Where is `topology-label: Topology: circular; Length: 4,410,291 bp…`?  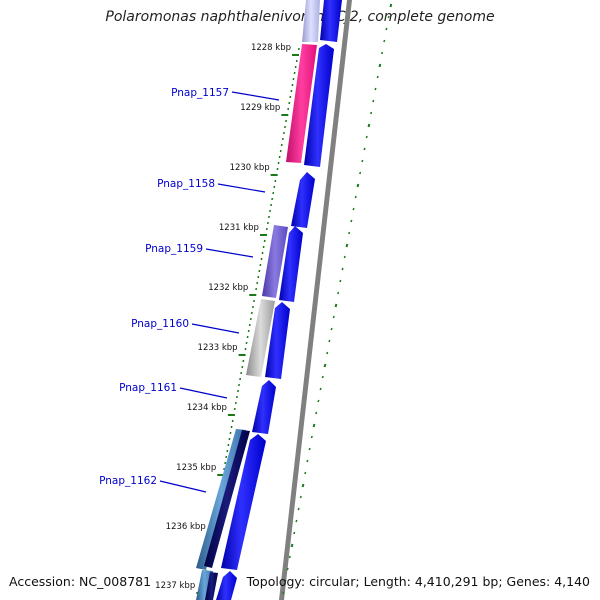 topology-label: Topology: circular; Length: 4,410,291 bp… is located at coordinates (418, 581).